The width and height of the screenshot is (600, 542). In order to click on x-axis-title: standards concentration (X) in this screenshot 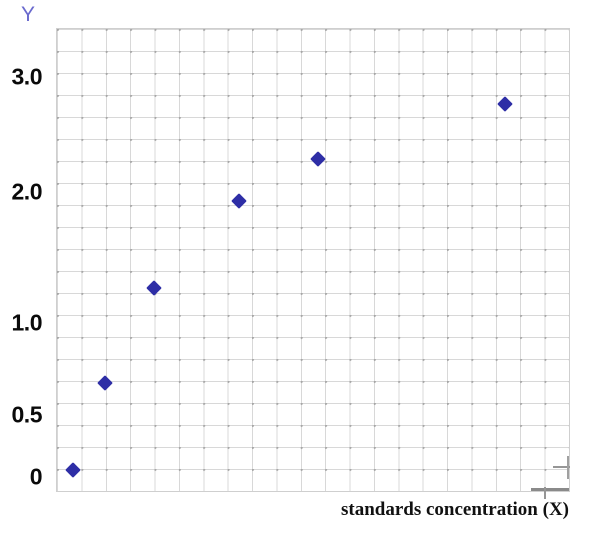, I will do `click(455, 509)`.